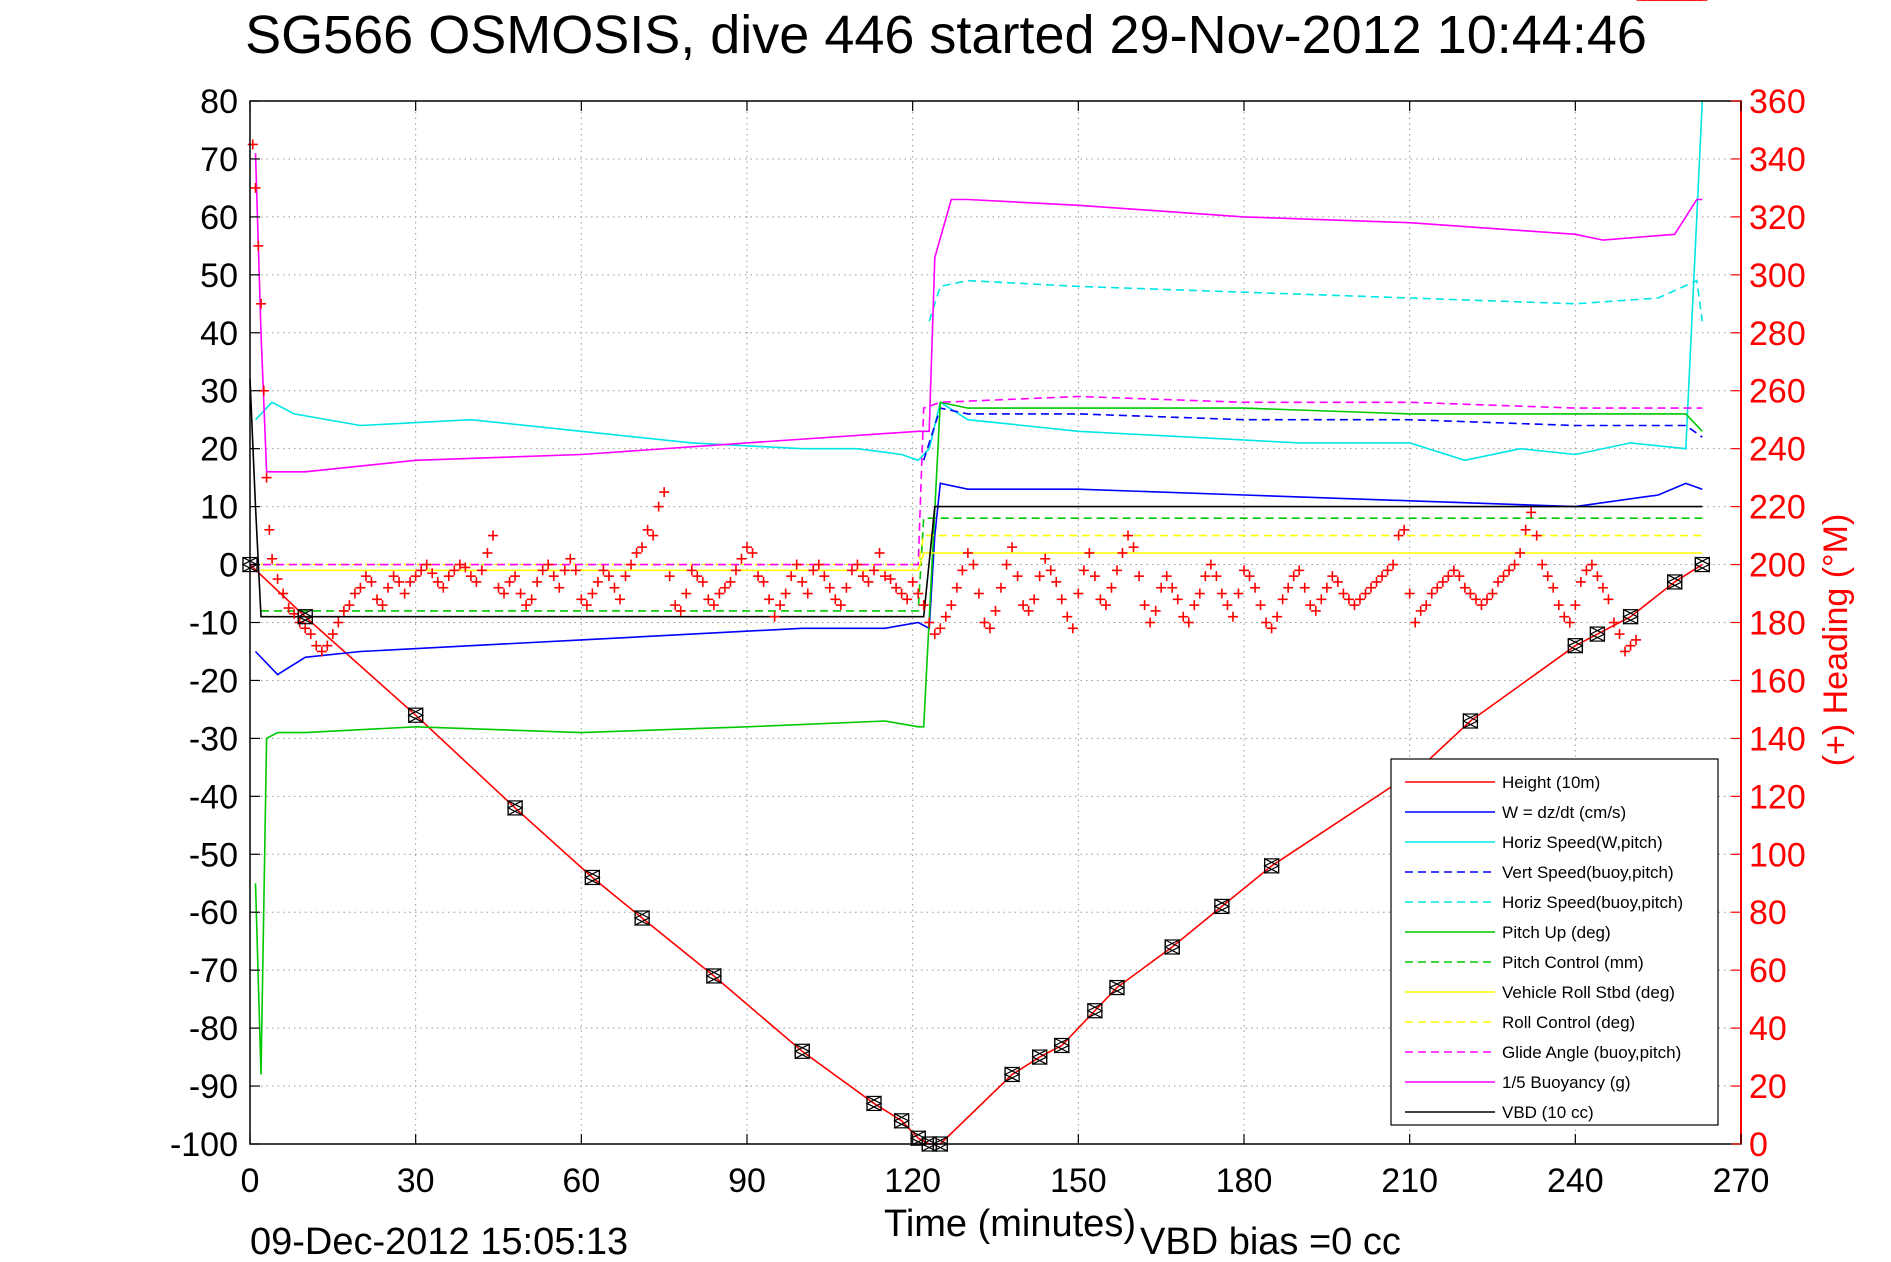  I want to click on tick-label-left: 10, so click(219, 508).